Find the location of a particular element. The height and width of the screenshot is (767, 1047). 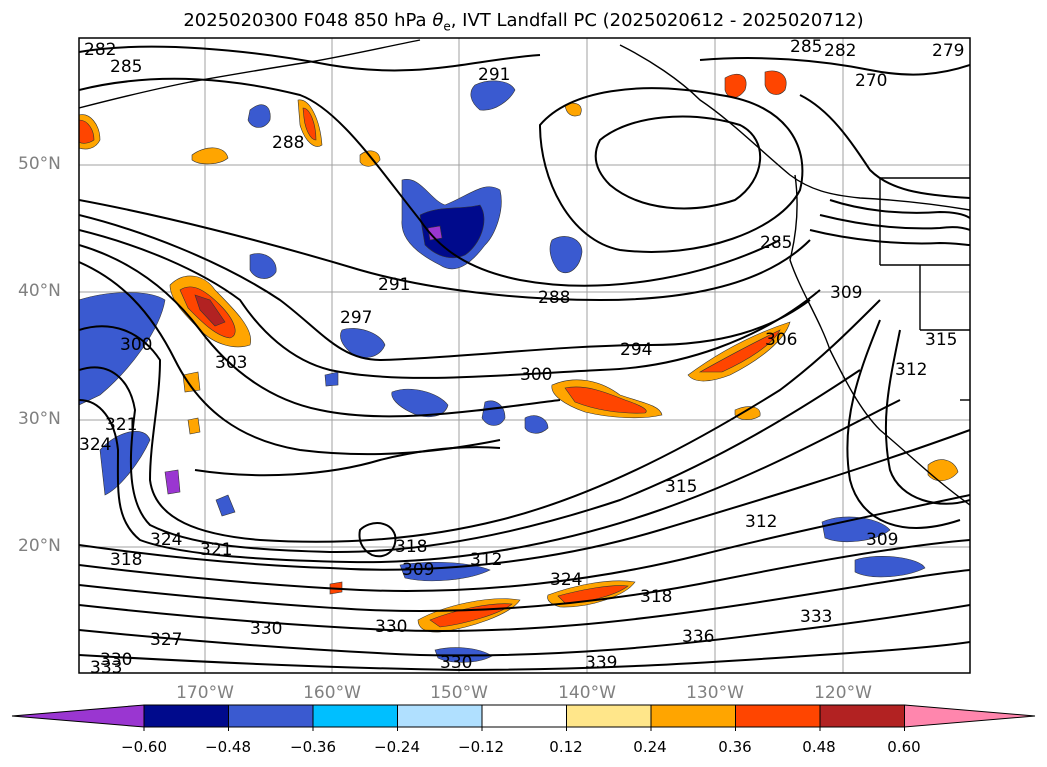

pos-blob-e1 is located at coordinates (943, 470).